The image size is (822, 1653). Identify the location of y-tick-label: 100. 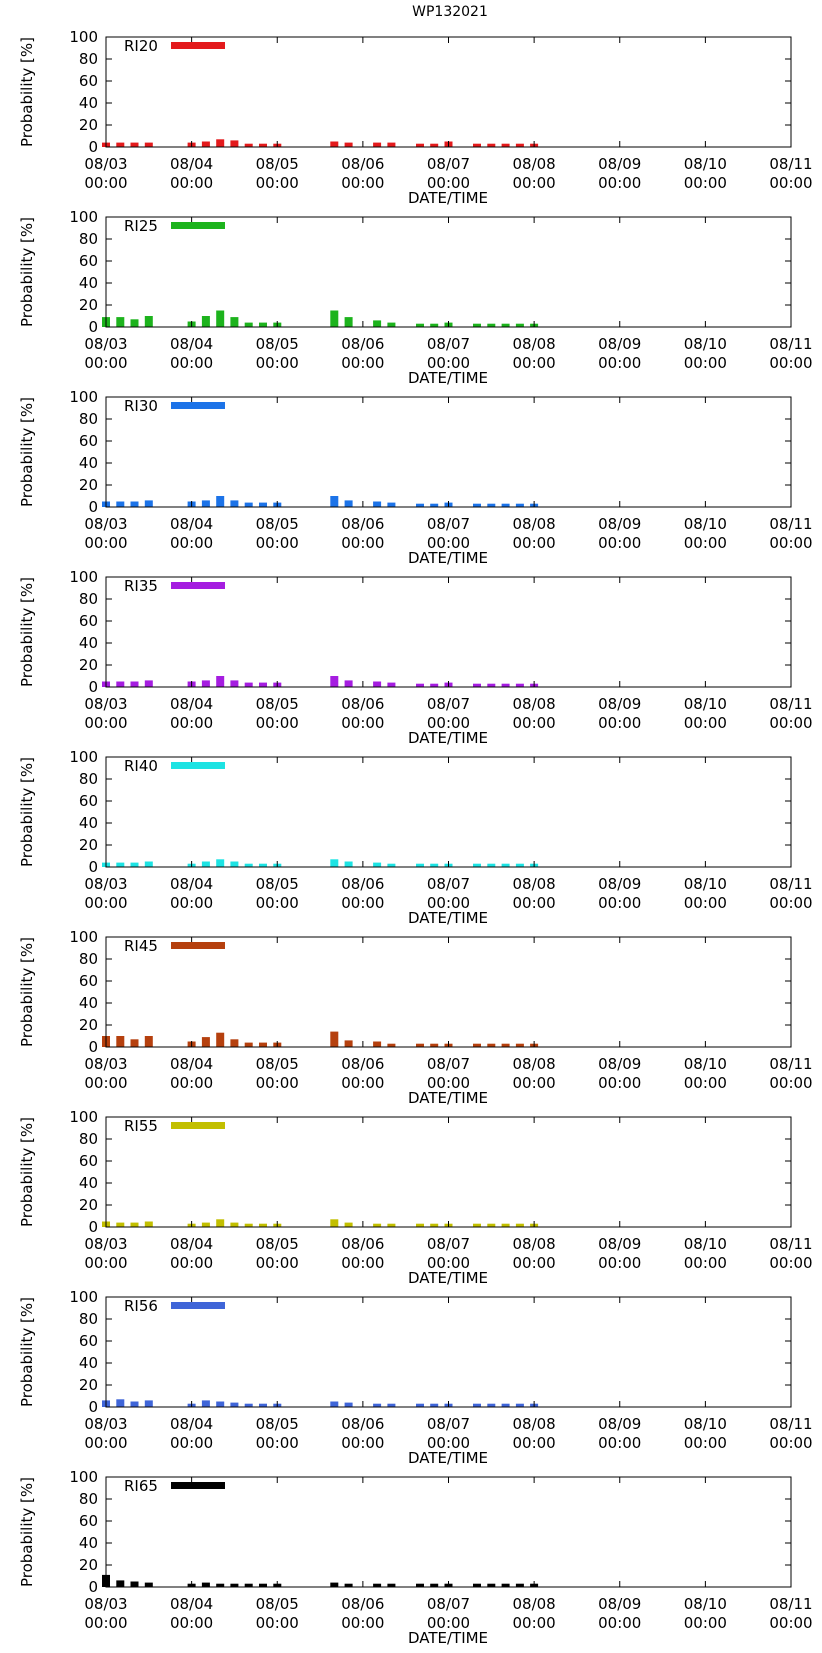
(83, 1117).